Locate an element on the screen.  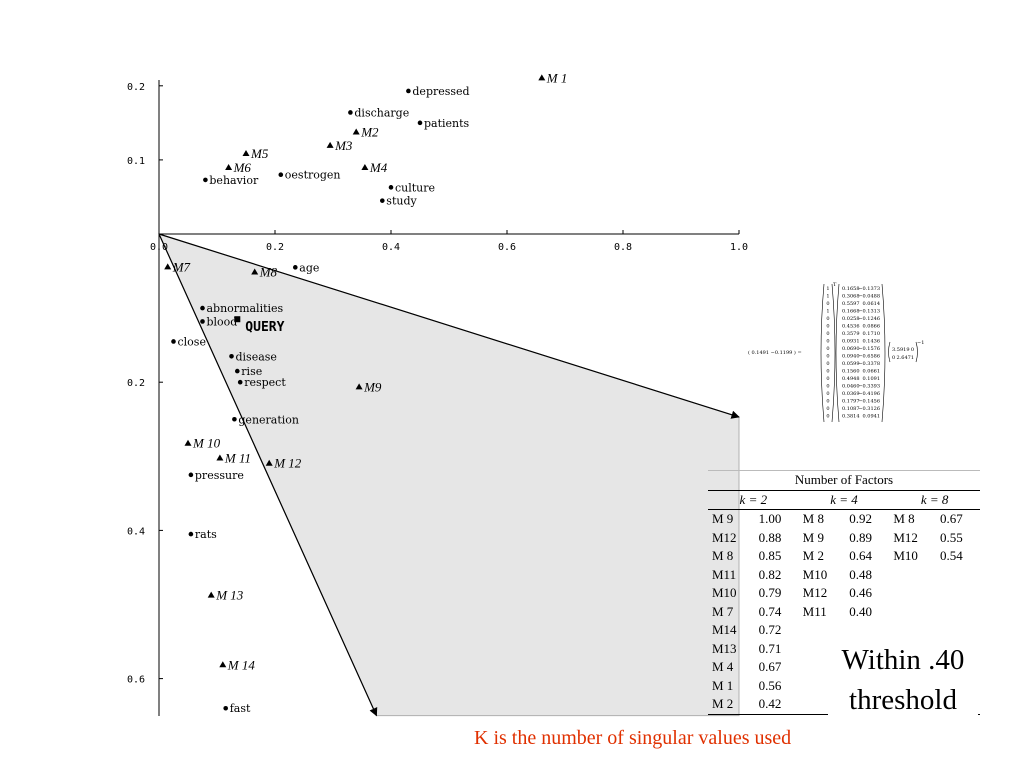
document-label: M 13 is located at coordinates (229, 595).